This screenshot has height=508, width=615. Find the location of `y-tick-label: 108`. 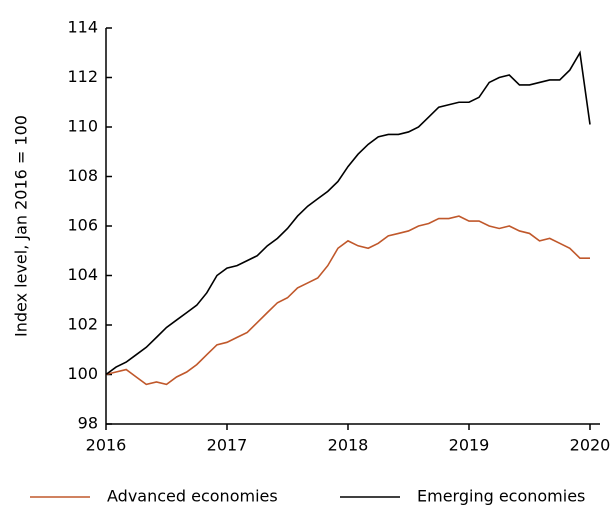

y-tick-label: 108 is located at coordinates (82, 175).